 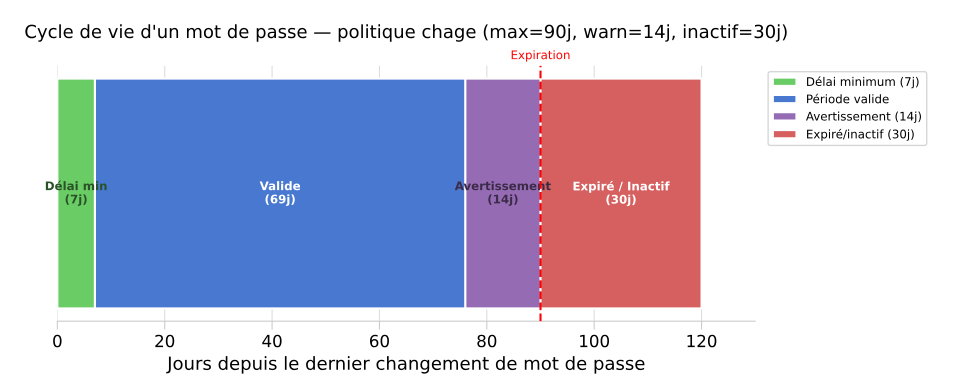 What do you see at coordinates (863, 117) in the screenshot?
I see `legend-label: Avertissement (14j)` at bounding box center [863, 117].